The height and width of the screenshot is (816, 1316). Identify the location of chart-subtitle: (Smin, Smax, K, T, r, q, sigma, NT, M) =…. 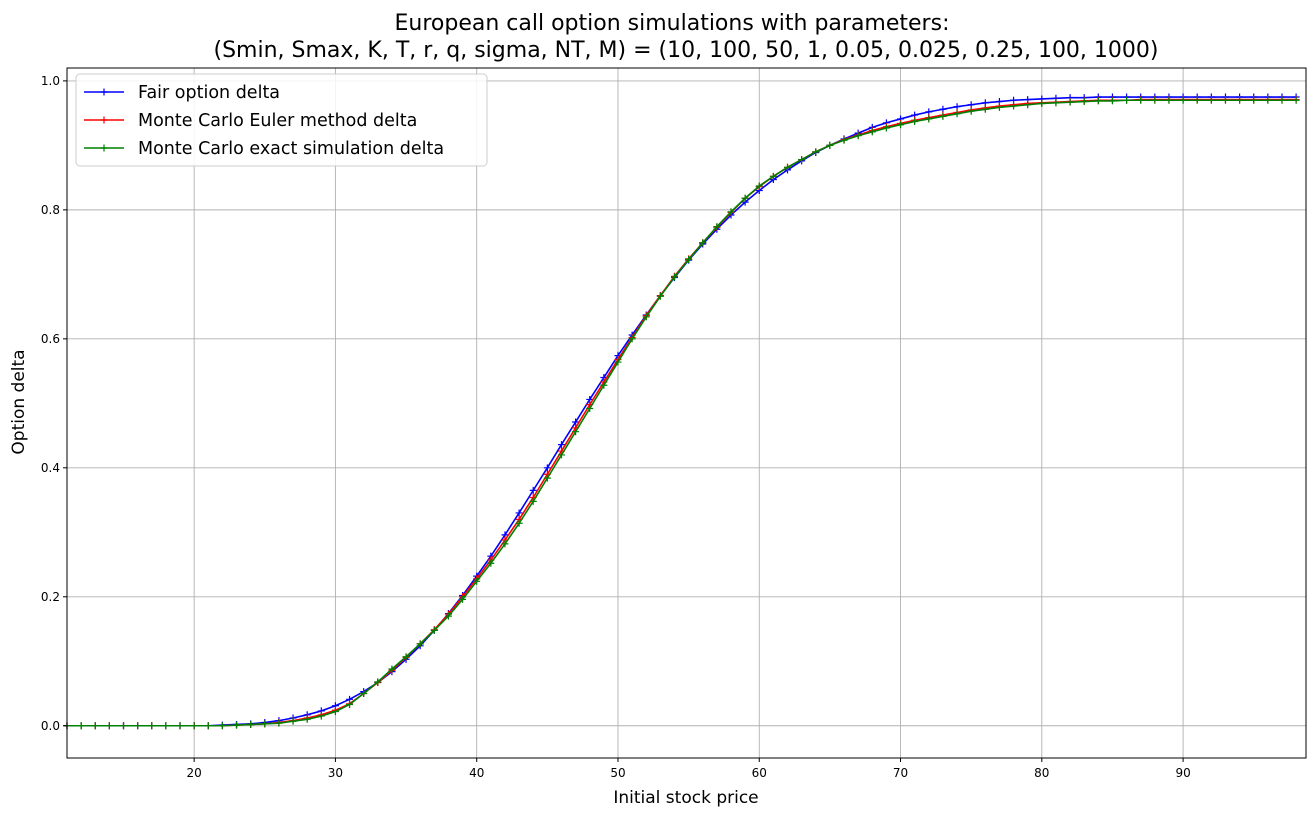
(686, 50).